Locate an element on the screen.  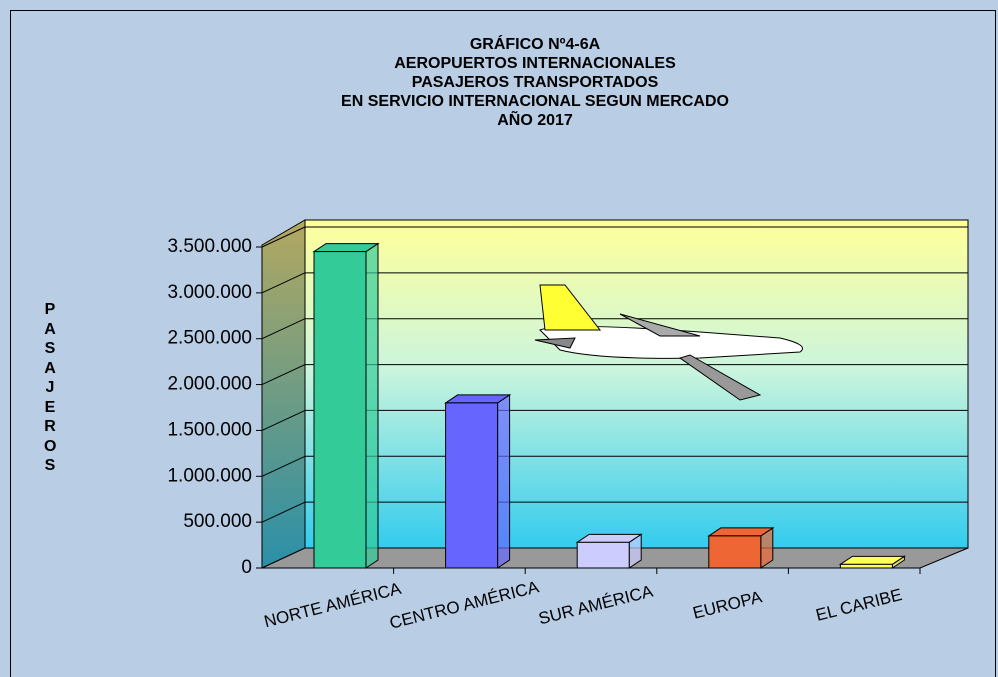
chart-title: EN SERVICIO INTERNACIONAL SEGUN MERCADO is located at coordinates (535, 101).